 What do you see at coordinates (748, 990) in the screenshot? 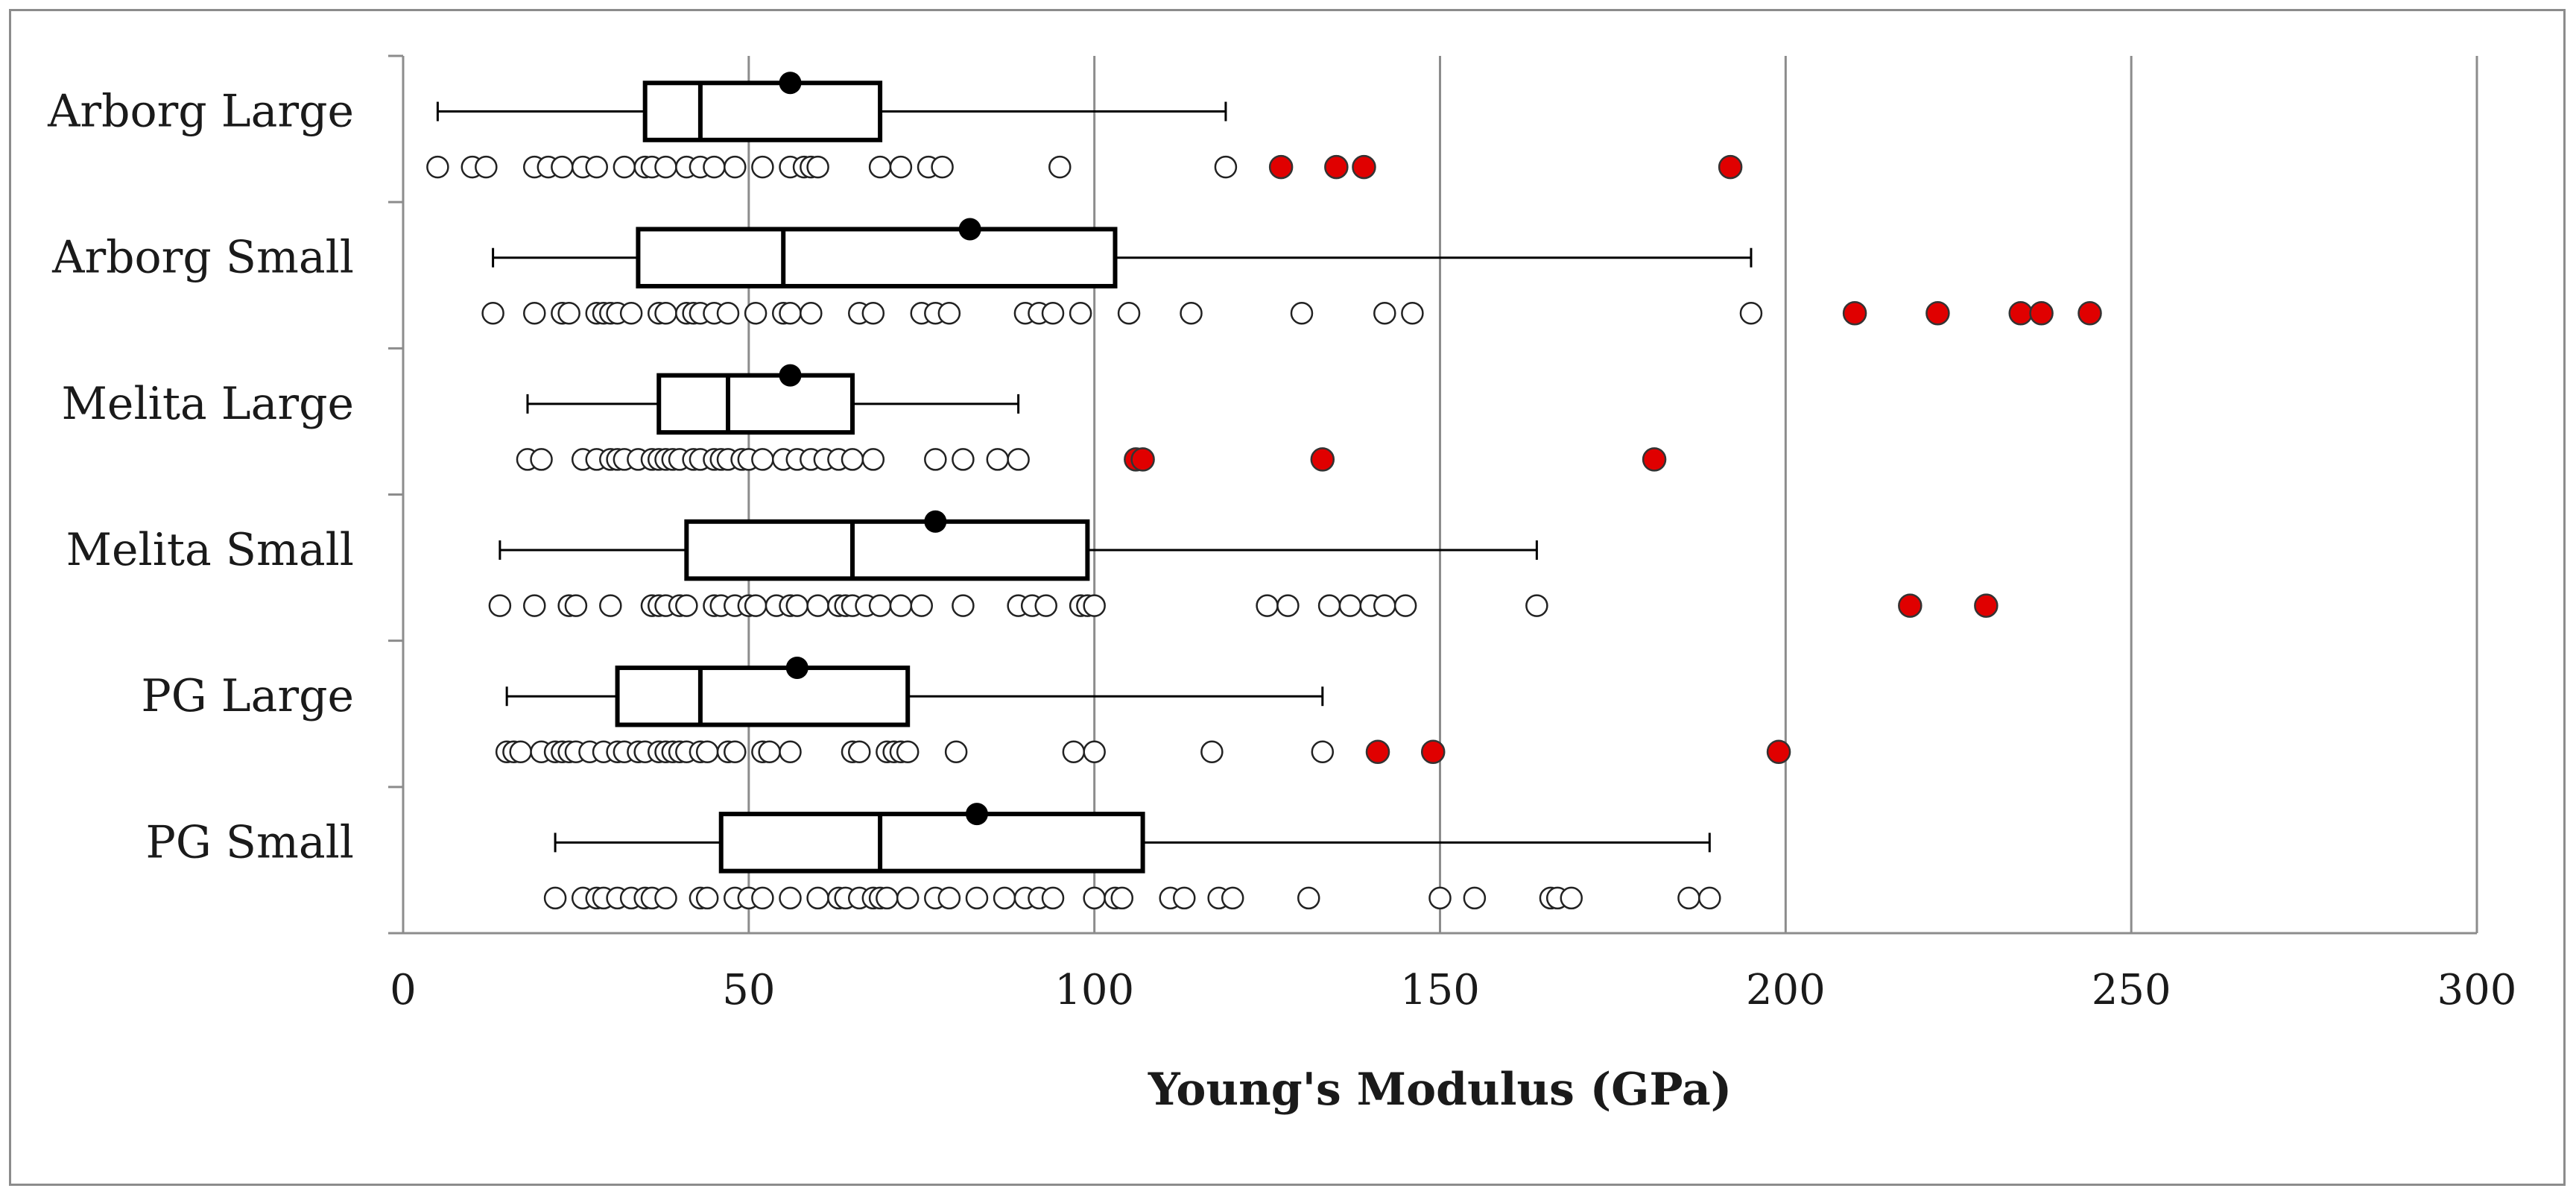
I see `x-tick-label: 50` at bounding box center [748, 990].